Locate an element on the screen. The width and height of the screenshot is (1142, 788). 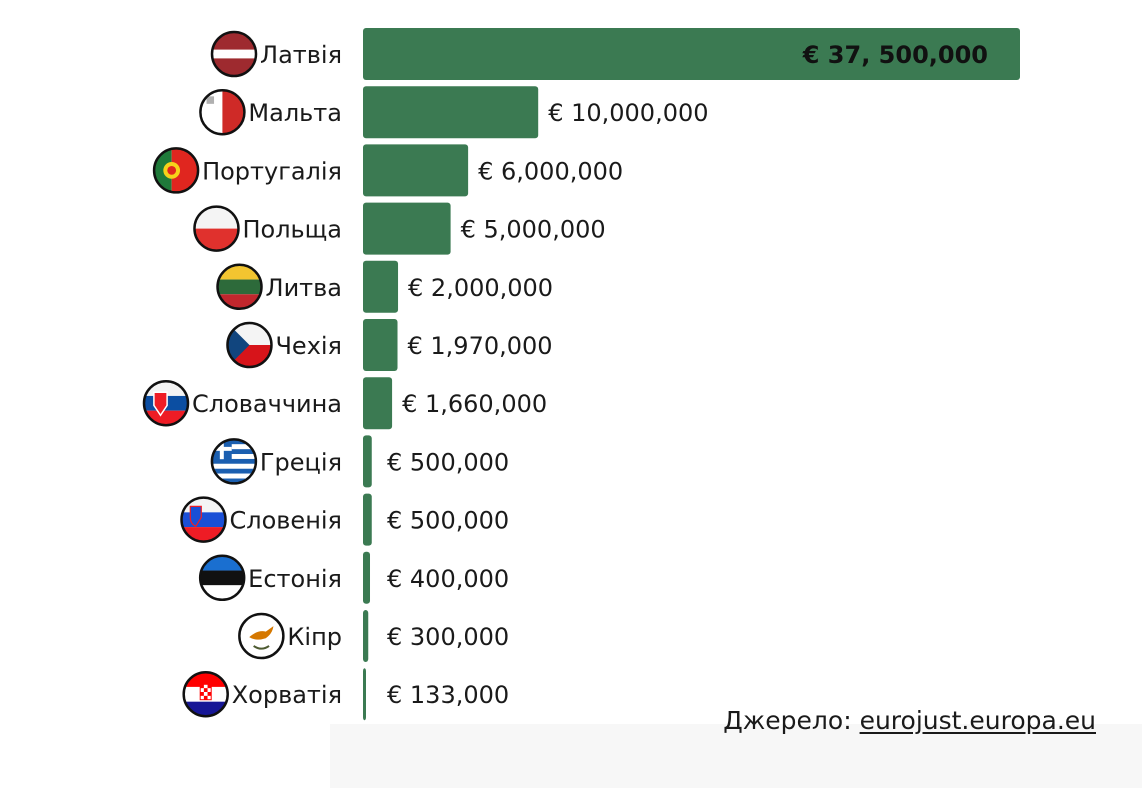
source-link: eurojust.europa.eu is located at coordinates (977, 720).